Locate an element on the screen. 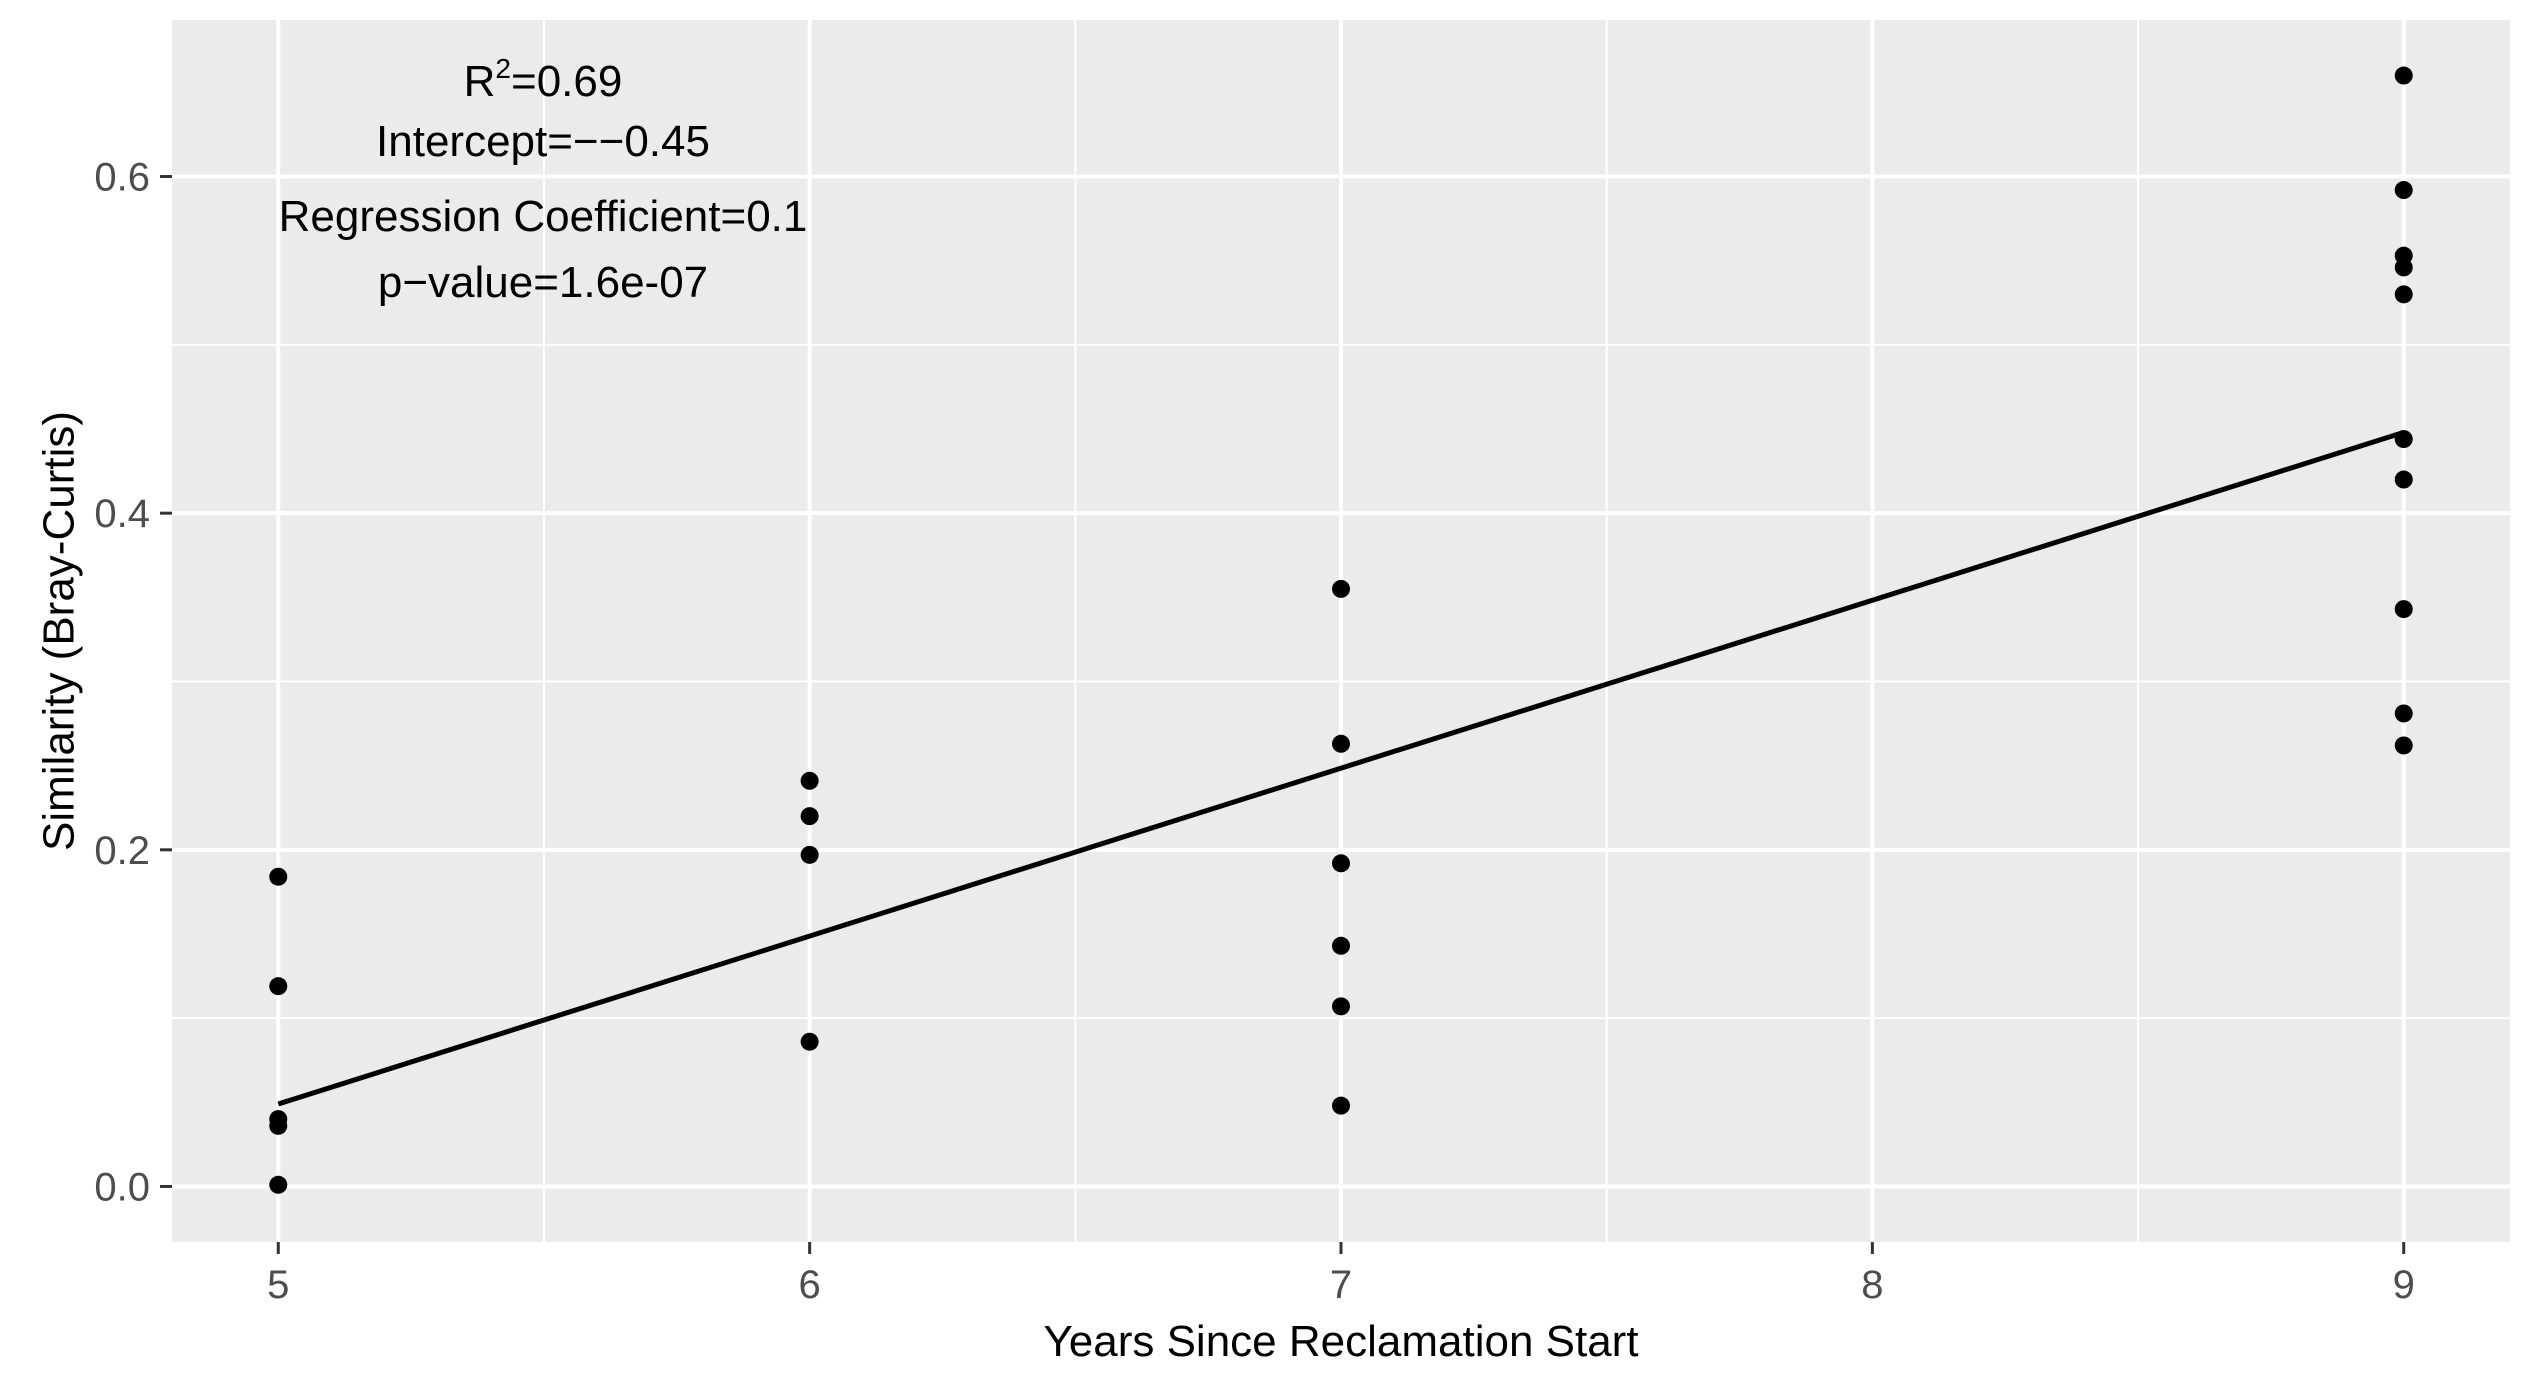  y-tick-label: 0.6 is located at coordinates (122, 178).